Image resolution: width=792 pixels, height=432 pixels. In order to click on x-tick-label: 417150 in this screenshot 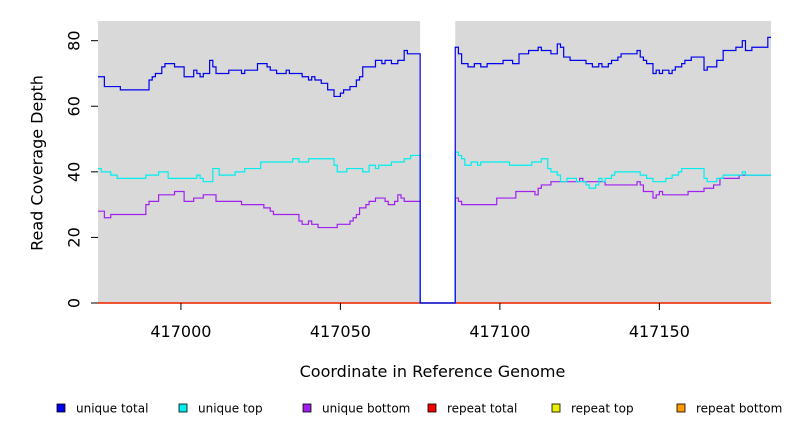, I will do `click(659, 331)`.